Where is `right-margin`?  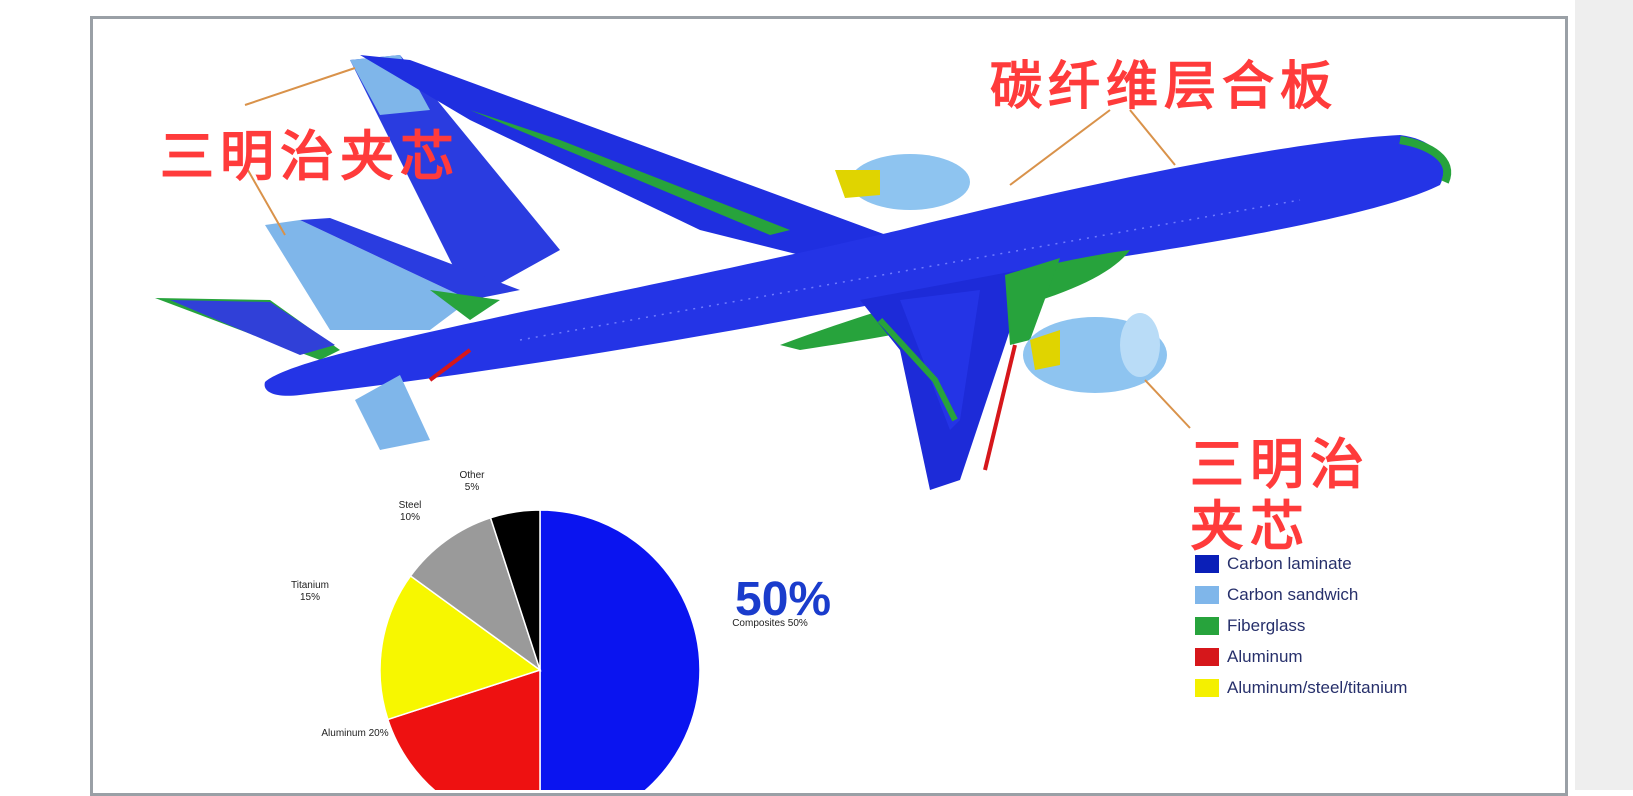
right-margin is located at coordinates (1604, 395).